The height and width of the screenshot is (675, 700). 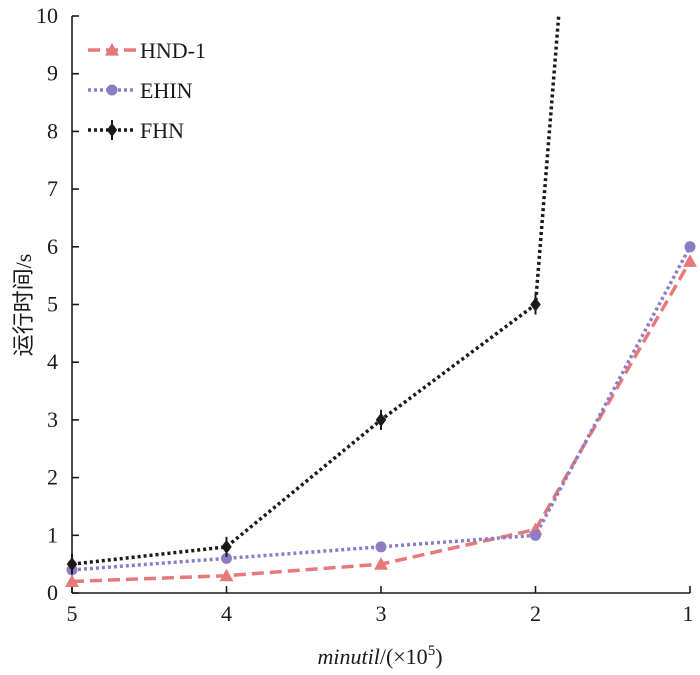 I want to click on y-tick-label: 3, so click(x=52, y=419).